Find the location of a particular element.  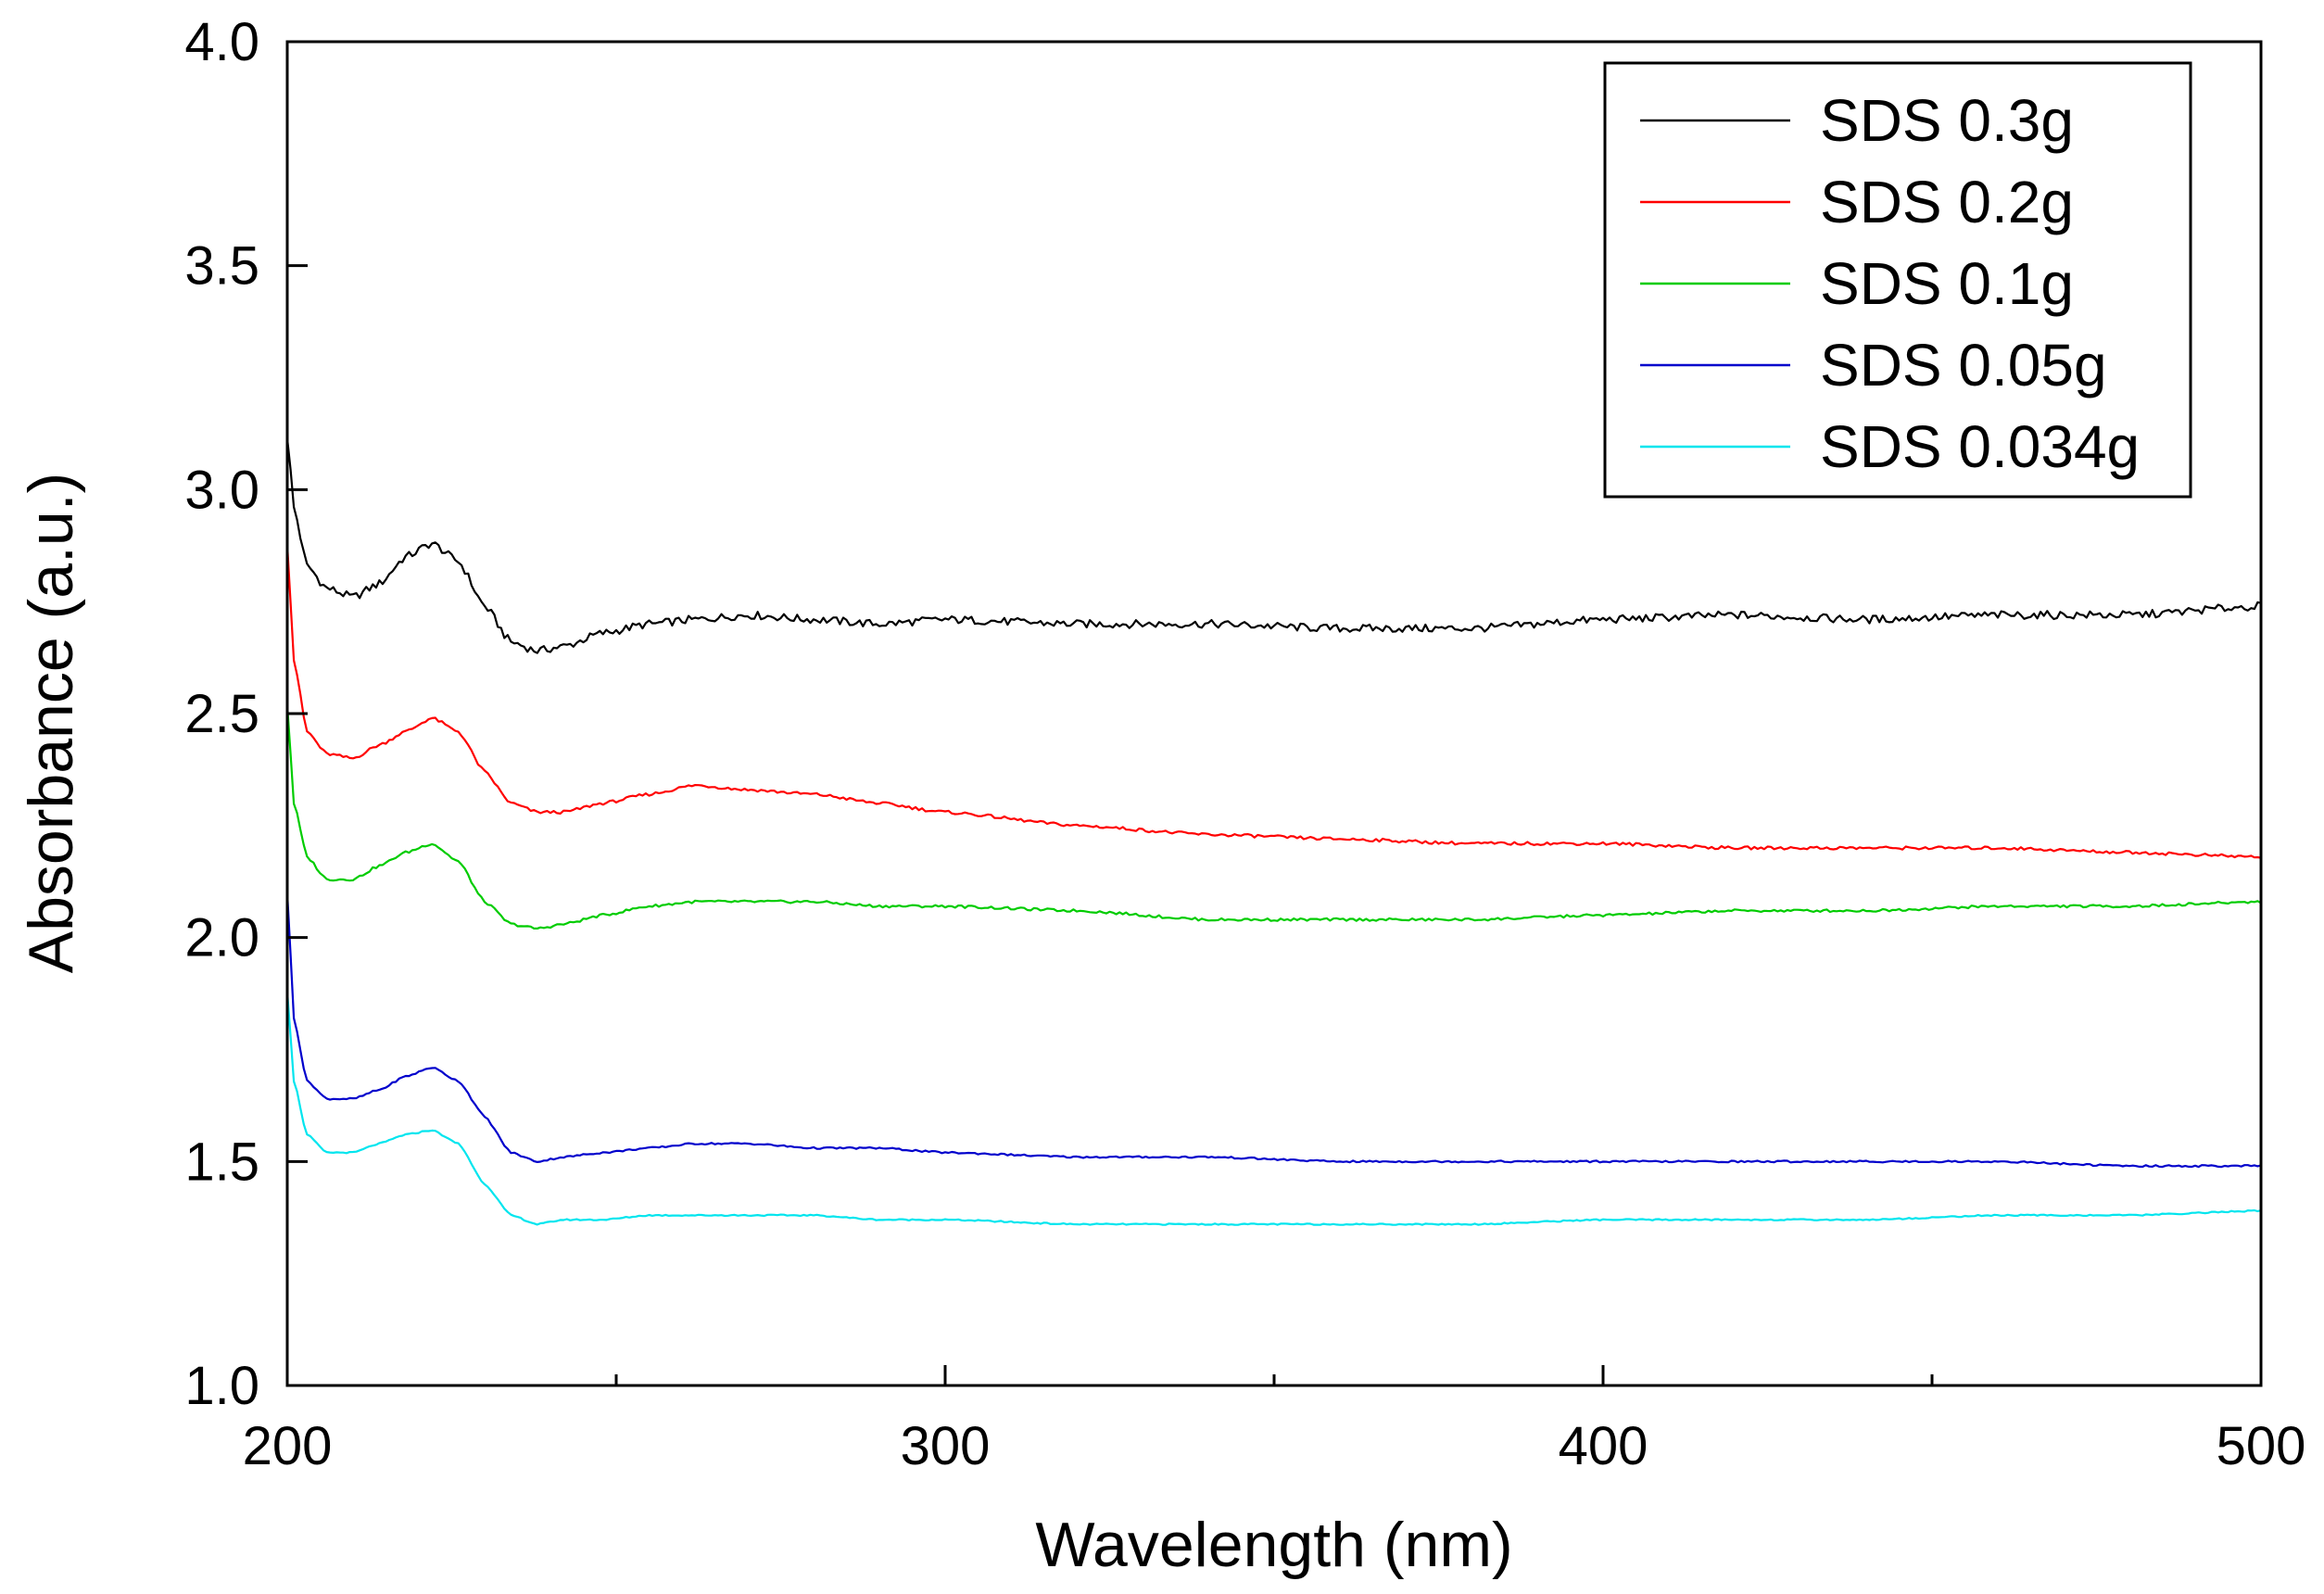

legend-label: SDS 0.3g is located at coordinates (1947, 120).